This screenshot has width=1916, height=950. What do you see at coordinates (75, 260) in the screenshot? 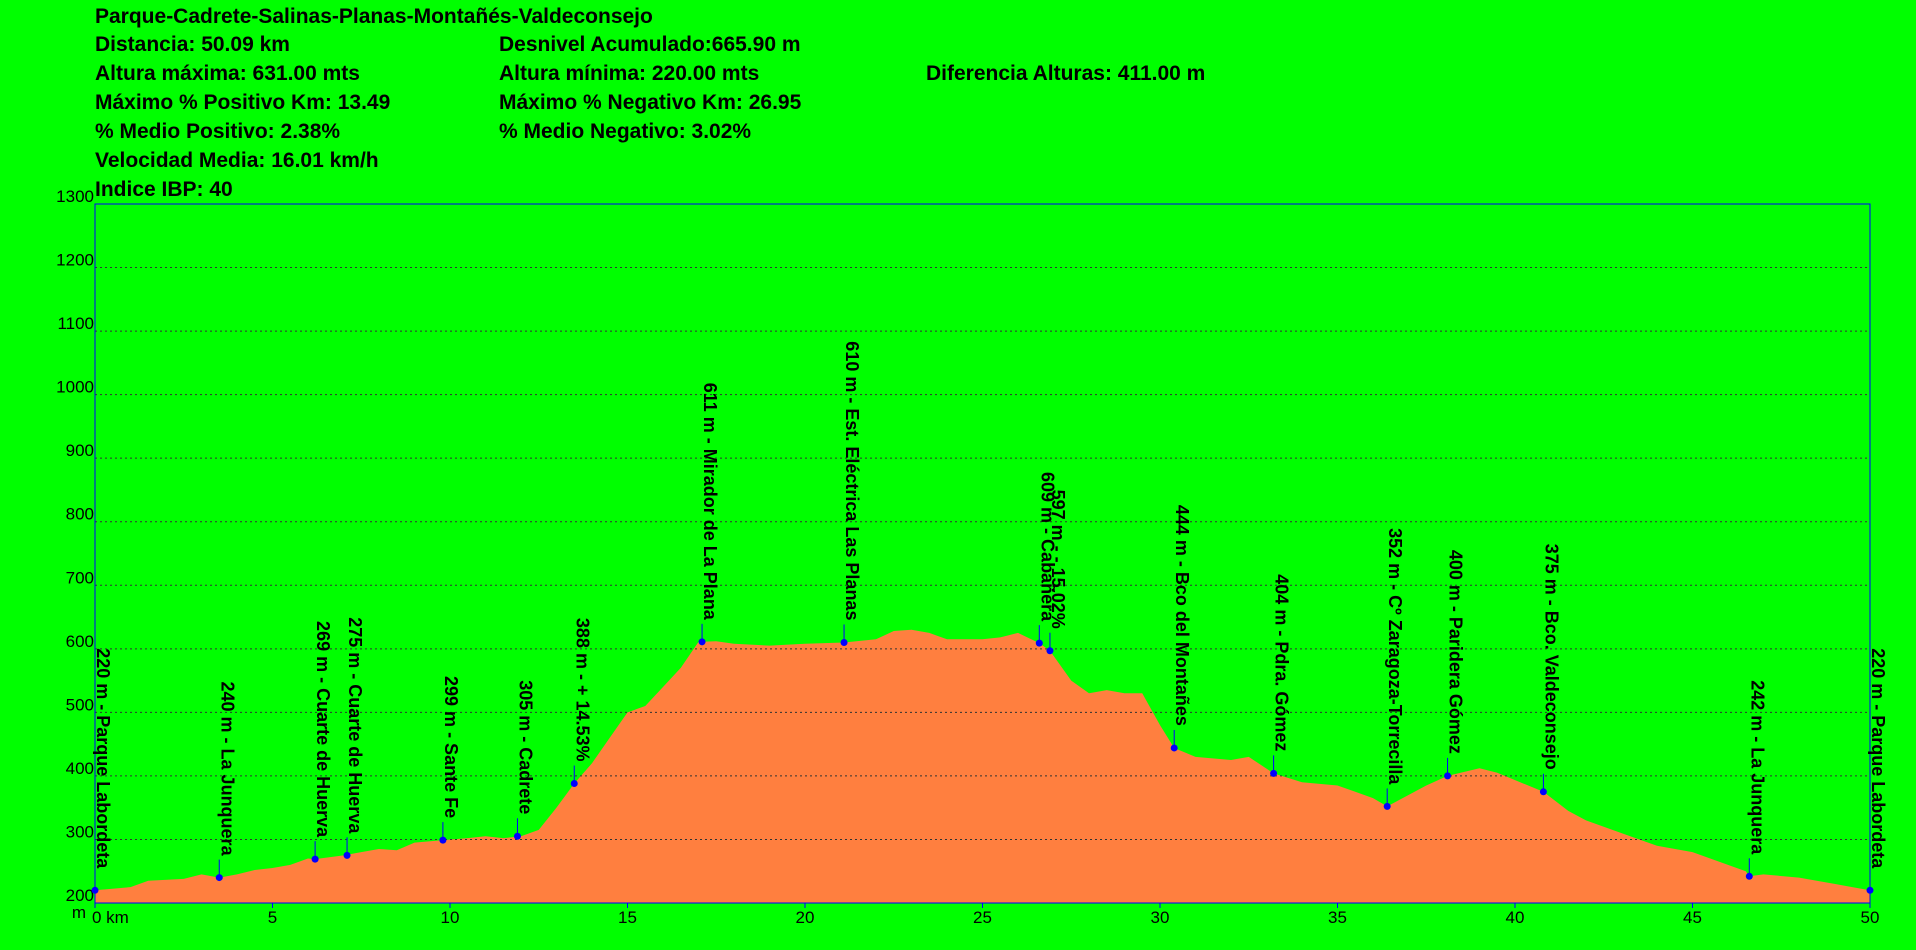
I see `y-tick-label: 1200` at bounding box center [75, 260].